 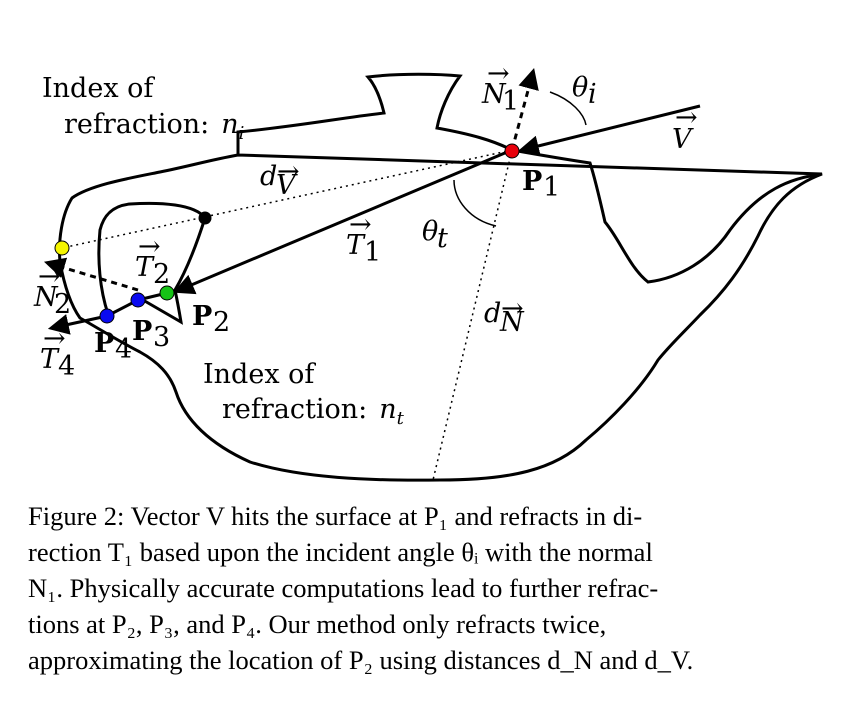 I want to click on label-P4: P 4, so click(x=113, y=346).